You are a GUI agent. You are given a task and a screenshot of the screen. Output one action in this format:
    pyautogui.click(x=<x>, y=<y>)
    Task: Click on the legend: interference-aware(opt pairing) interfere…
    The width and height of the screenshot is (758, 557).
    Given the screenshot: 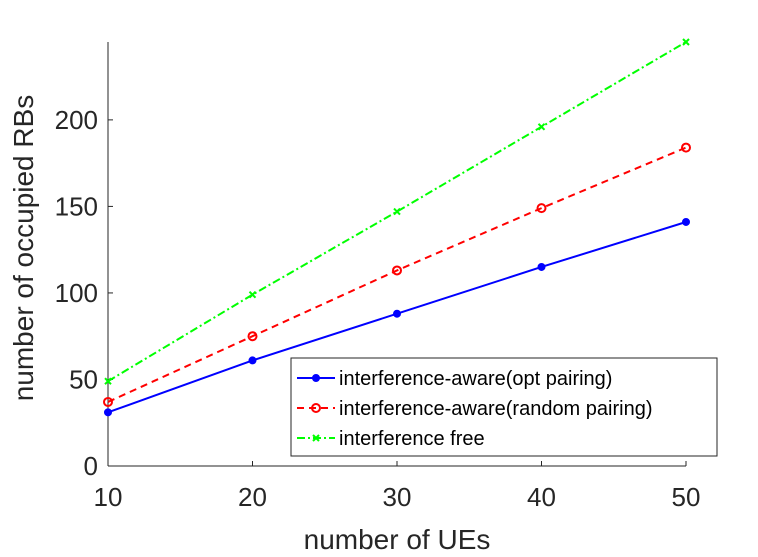 What is the action you would take?
    pyautogui.click(x=504, y=407)
    